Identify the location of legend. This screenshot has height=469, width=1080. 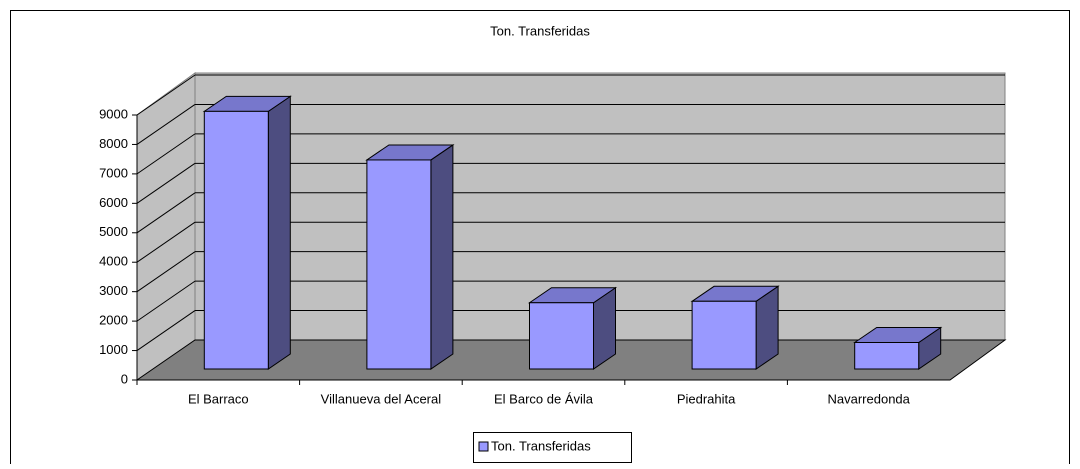
(552, 447).